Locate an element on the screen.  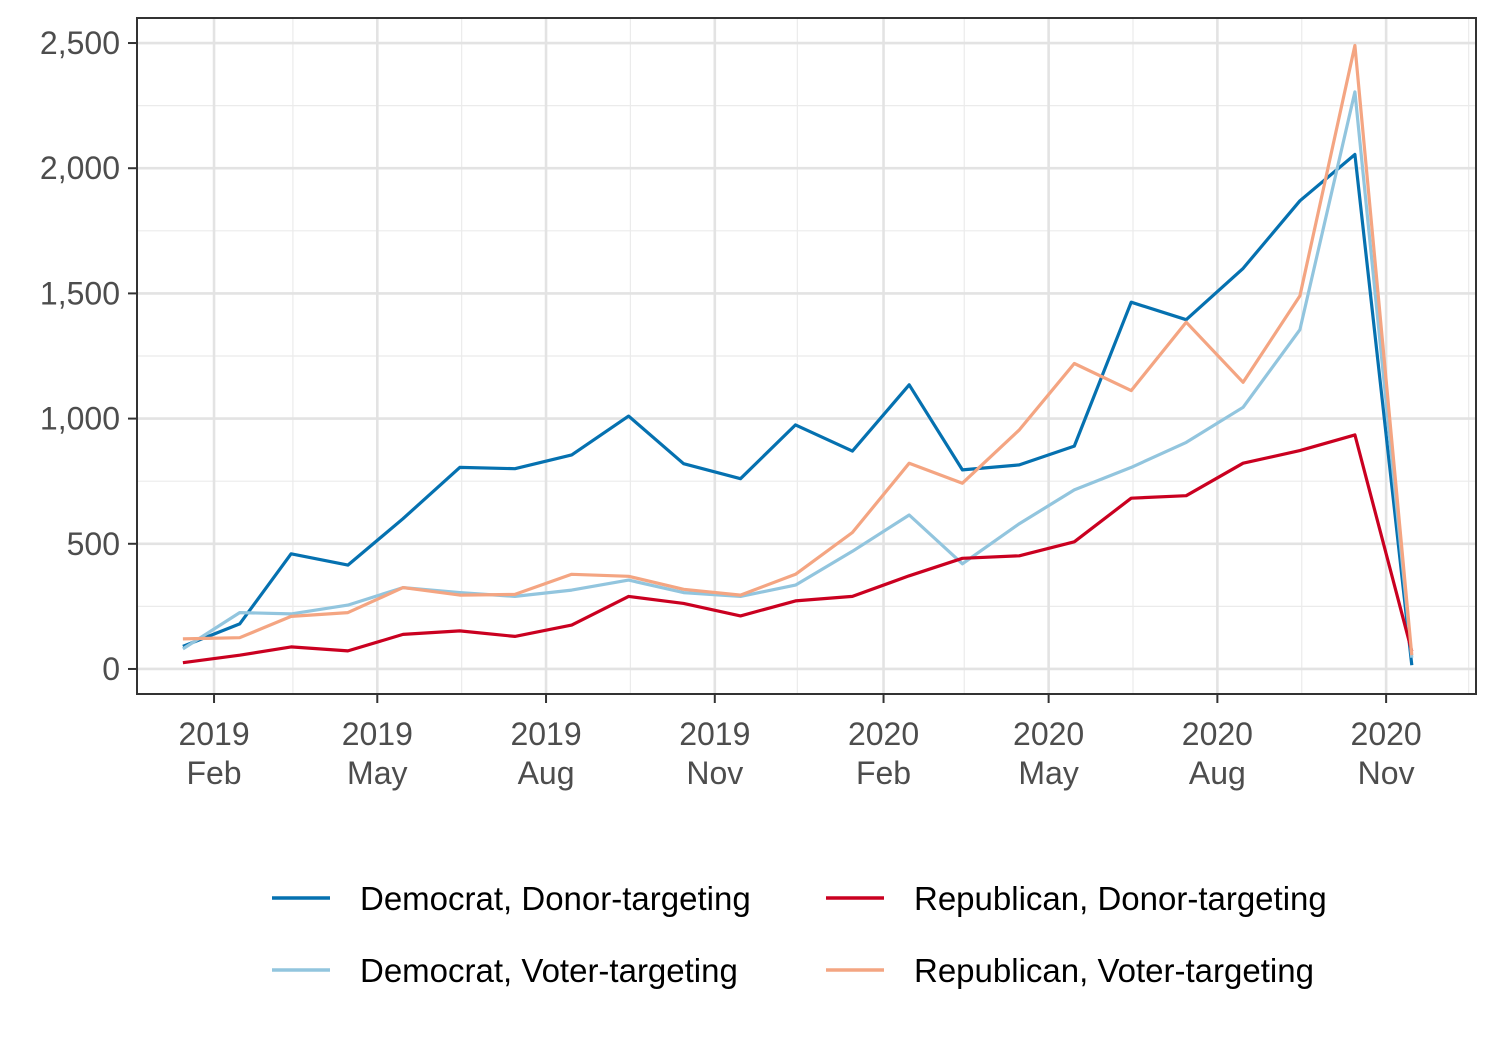
legend-label-republican-donor-targeting: Republican, Donor-targeting is located at coordinates (1120, 898).